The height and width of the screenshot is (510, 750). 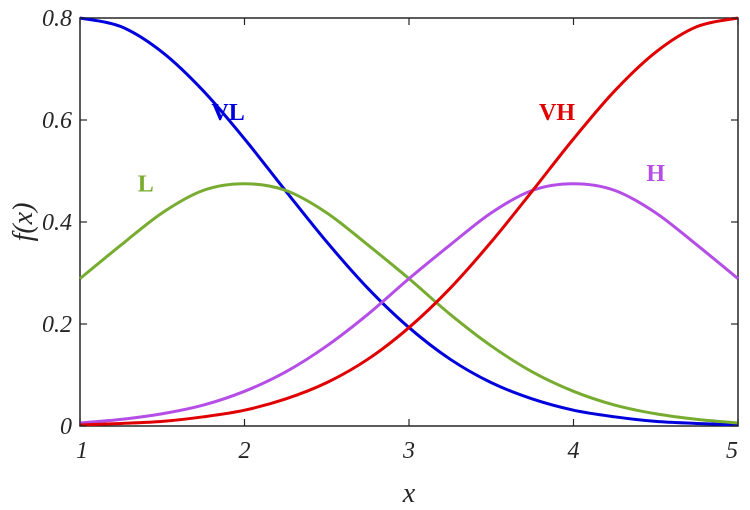 What do you see at coordinates (227, 113) in the screenshot?
I see `series-label-vl: VL` at bounding box center [227, 113].